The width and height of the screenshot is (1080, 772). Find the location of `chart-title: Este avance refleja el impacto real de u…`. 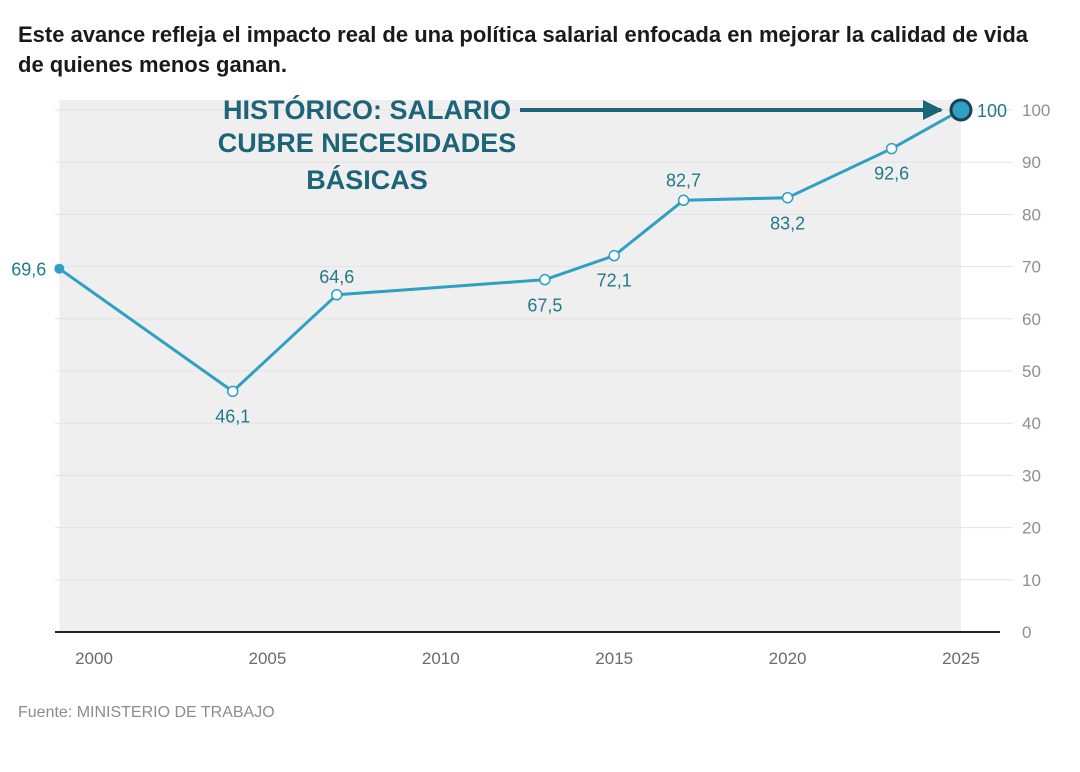

chart-title: Este avance refleja el impacto real de u… is located at coordinates (523, 49).